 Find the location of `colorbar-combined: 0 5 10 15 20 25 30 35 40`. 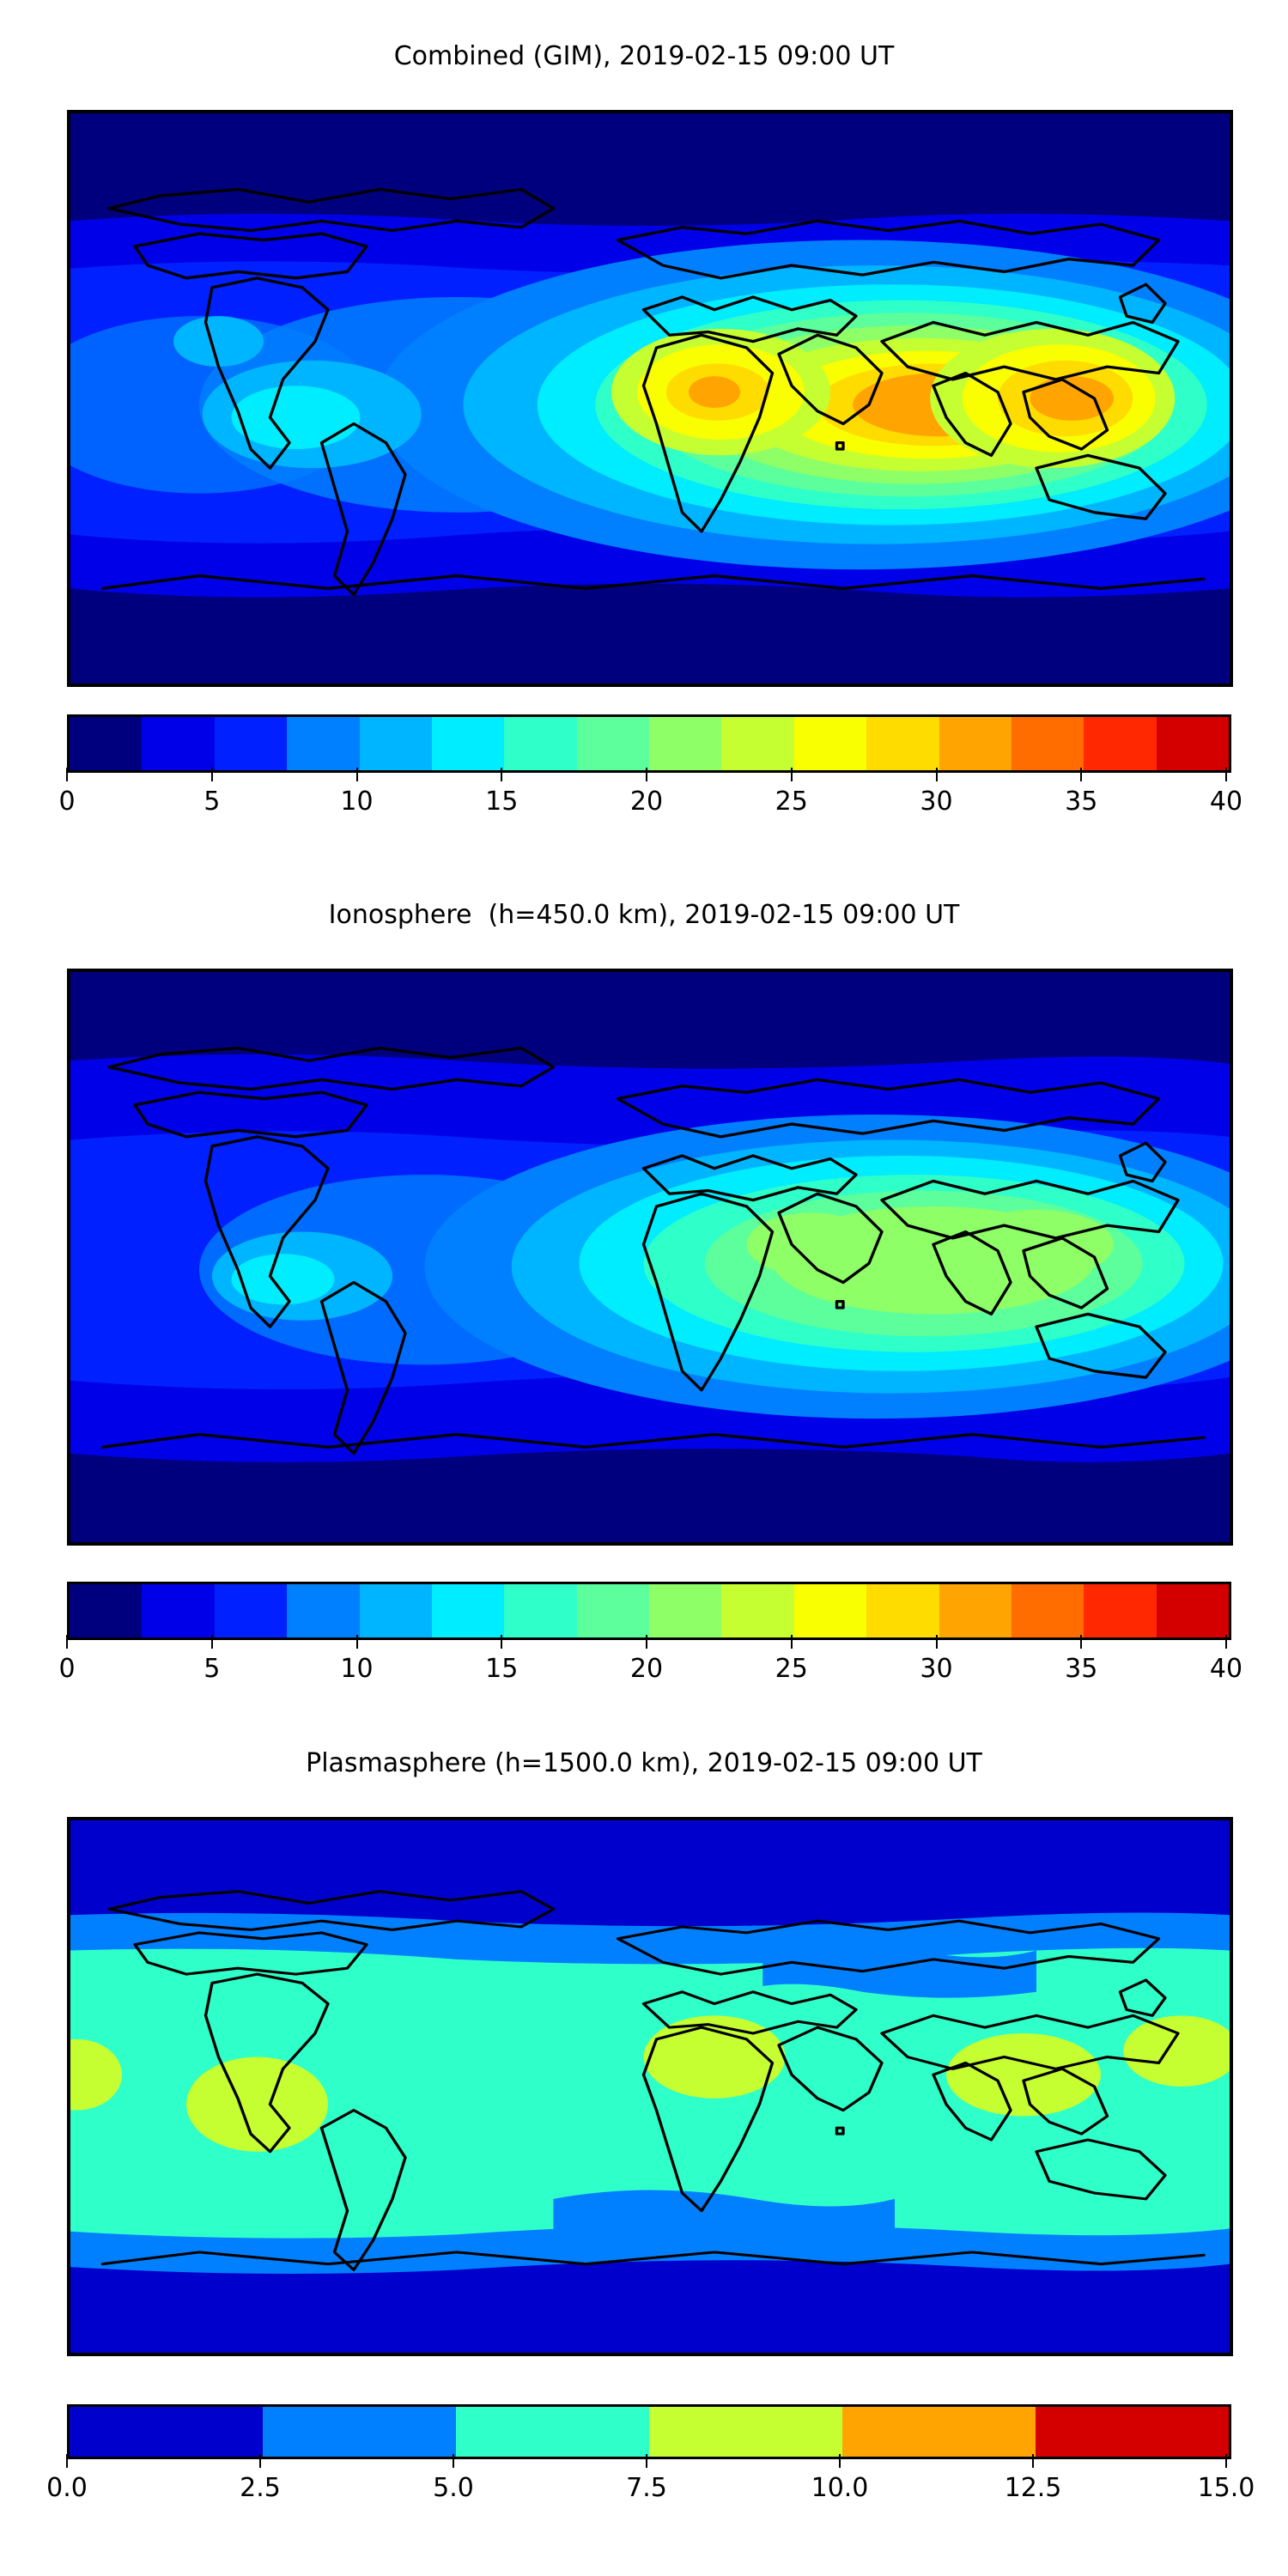

colorbar-combined: 0 5 10 15 20 25 30 35 40 is located at coordinates (650, 766).